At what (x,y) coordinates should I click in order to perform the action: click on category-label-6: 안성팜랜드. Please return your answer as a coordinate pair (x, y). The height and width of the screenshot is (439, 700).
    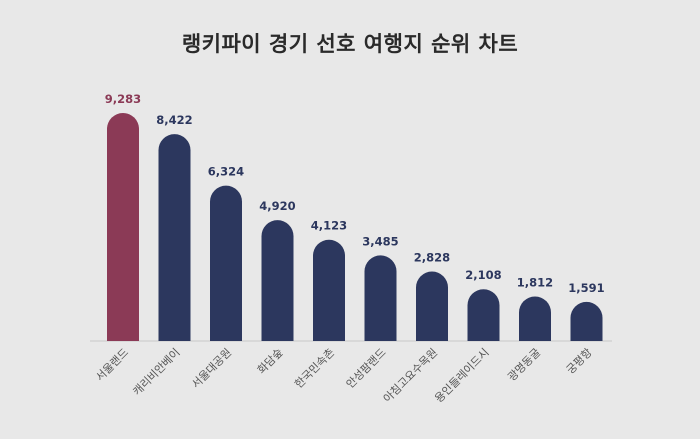
    Looking at the image, I should click on (366, 368).